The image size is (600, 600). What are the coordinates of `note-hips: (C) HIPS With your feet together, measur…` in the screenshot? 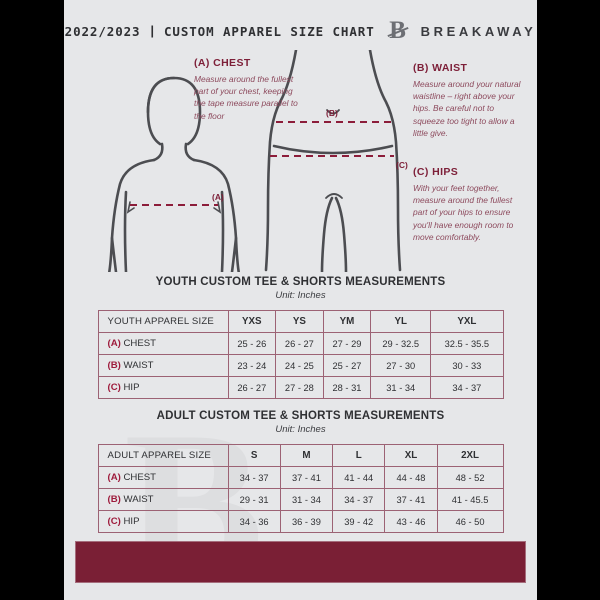 It's located at (469, 204).